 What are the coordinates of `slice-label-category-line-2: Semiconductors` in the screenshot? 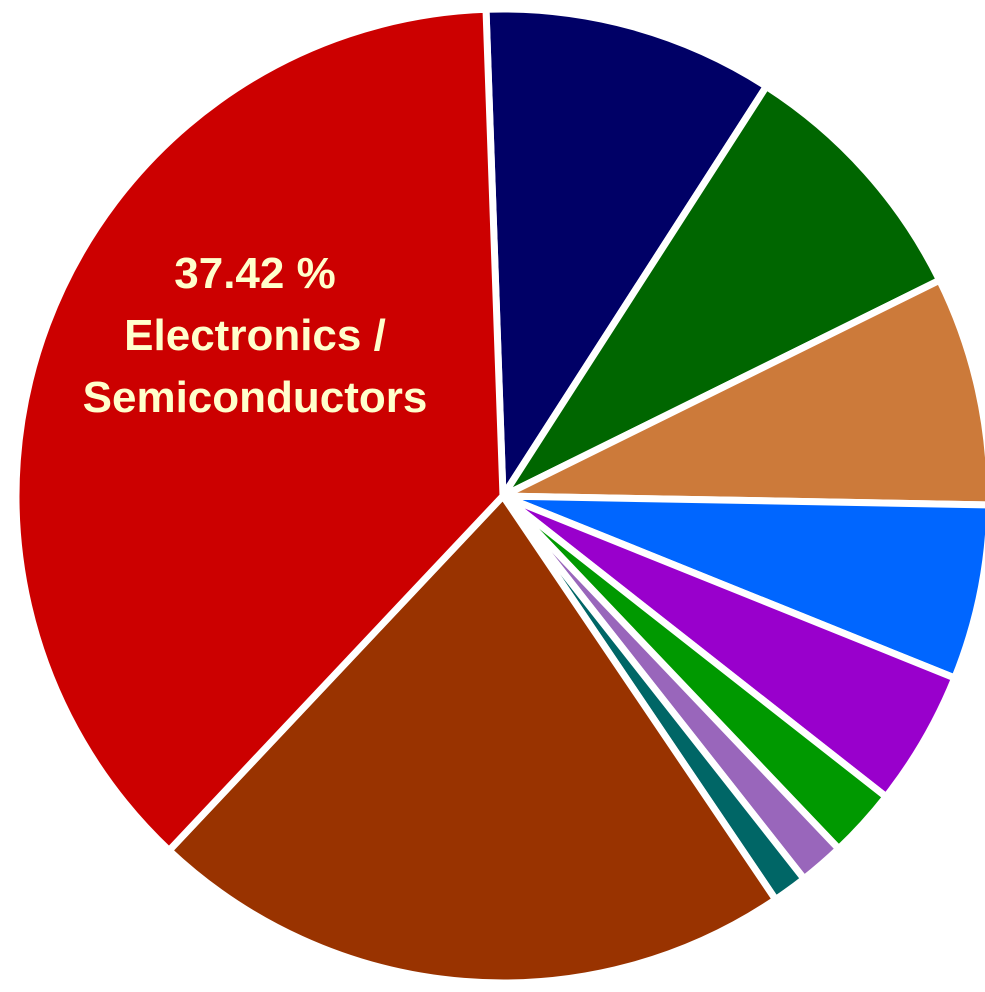 It's located at (255, 397).